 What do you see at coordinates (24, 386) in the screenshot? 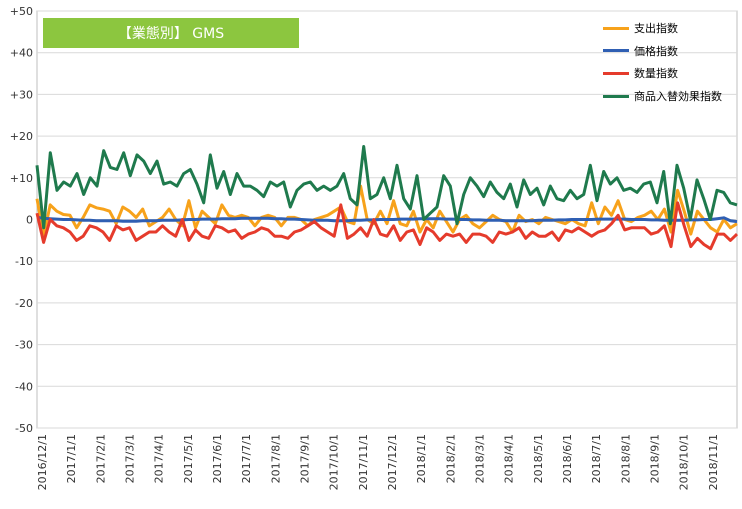
I see `y-tick-label: -40` at bounding box center [24, 386].